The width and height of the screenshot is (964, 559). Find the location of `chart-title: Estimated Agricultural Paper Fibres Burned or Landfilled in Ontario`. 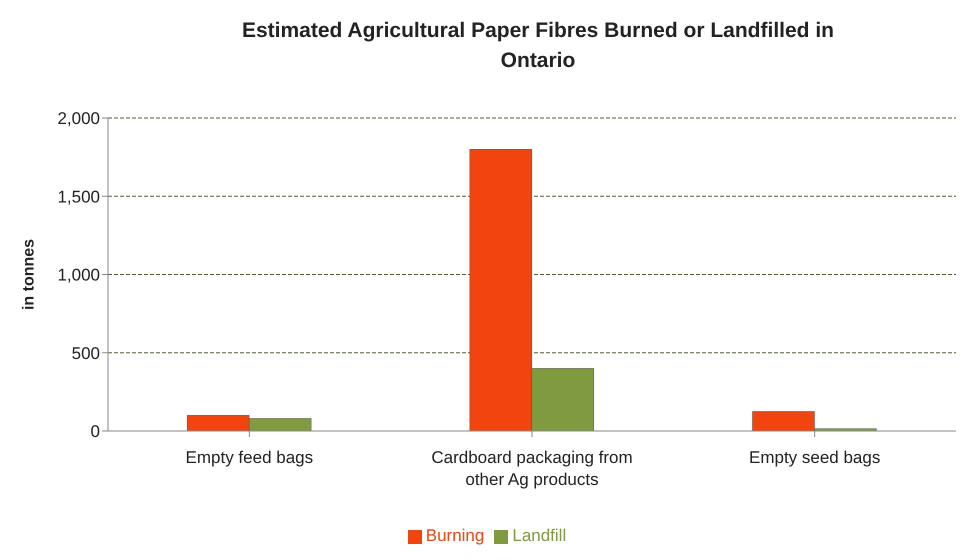

chart-title: Estimated Agricultural Paper Fibres Burned or Landfilled in Ontario is located at coordinates (538, 46).